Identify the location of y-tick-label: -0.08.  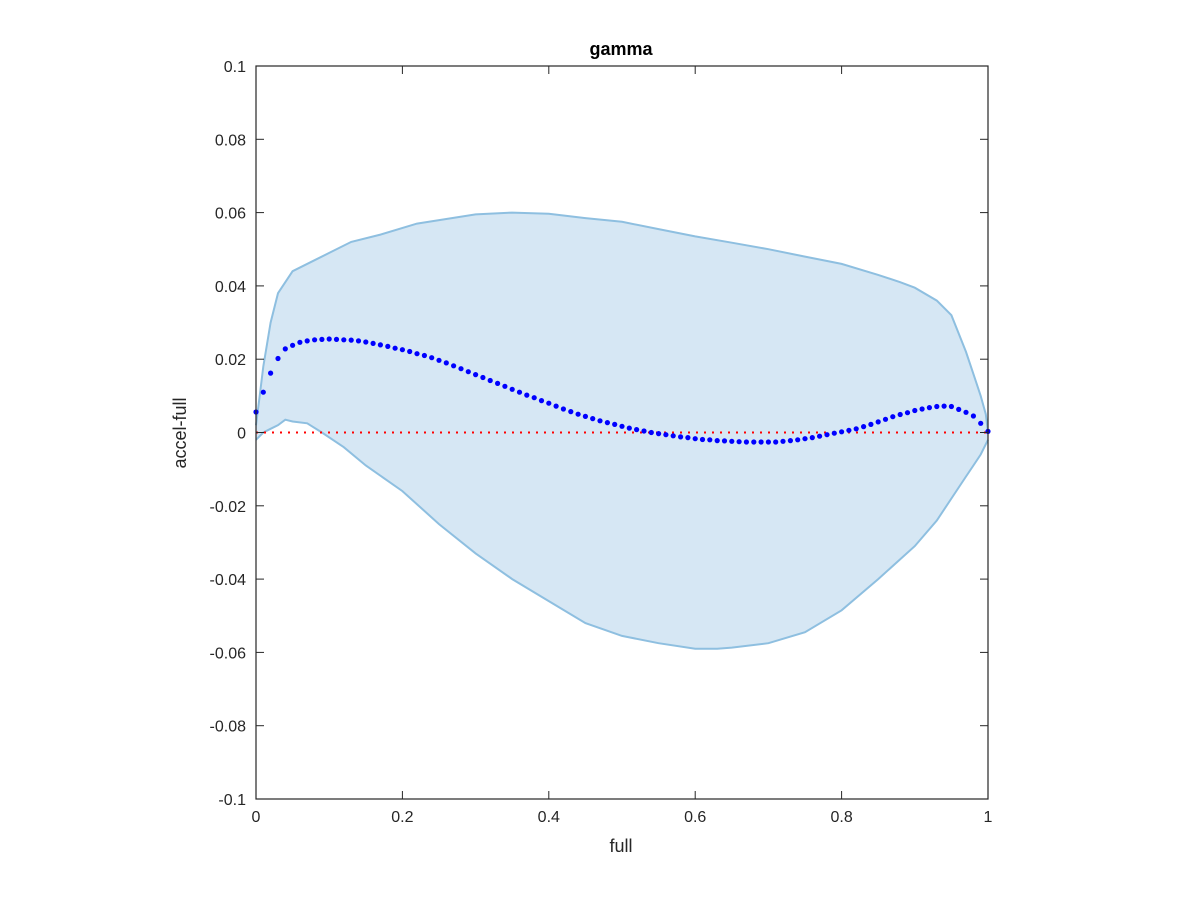
(228, 727).